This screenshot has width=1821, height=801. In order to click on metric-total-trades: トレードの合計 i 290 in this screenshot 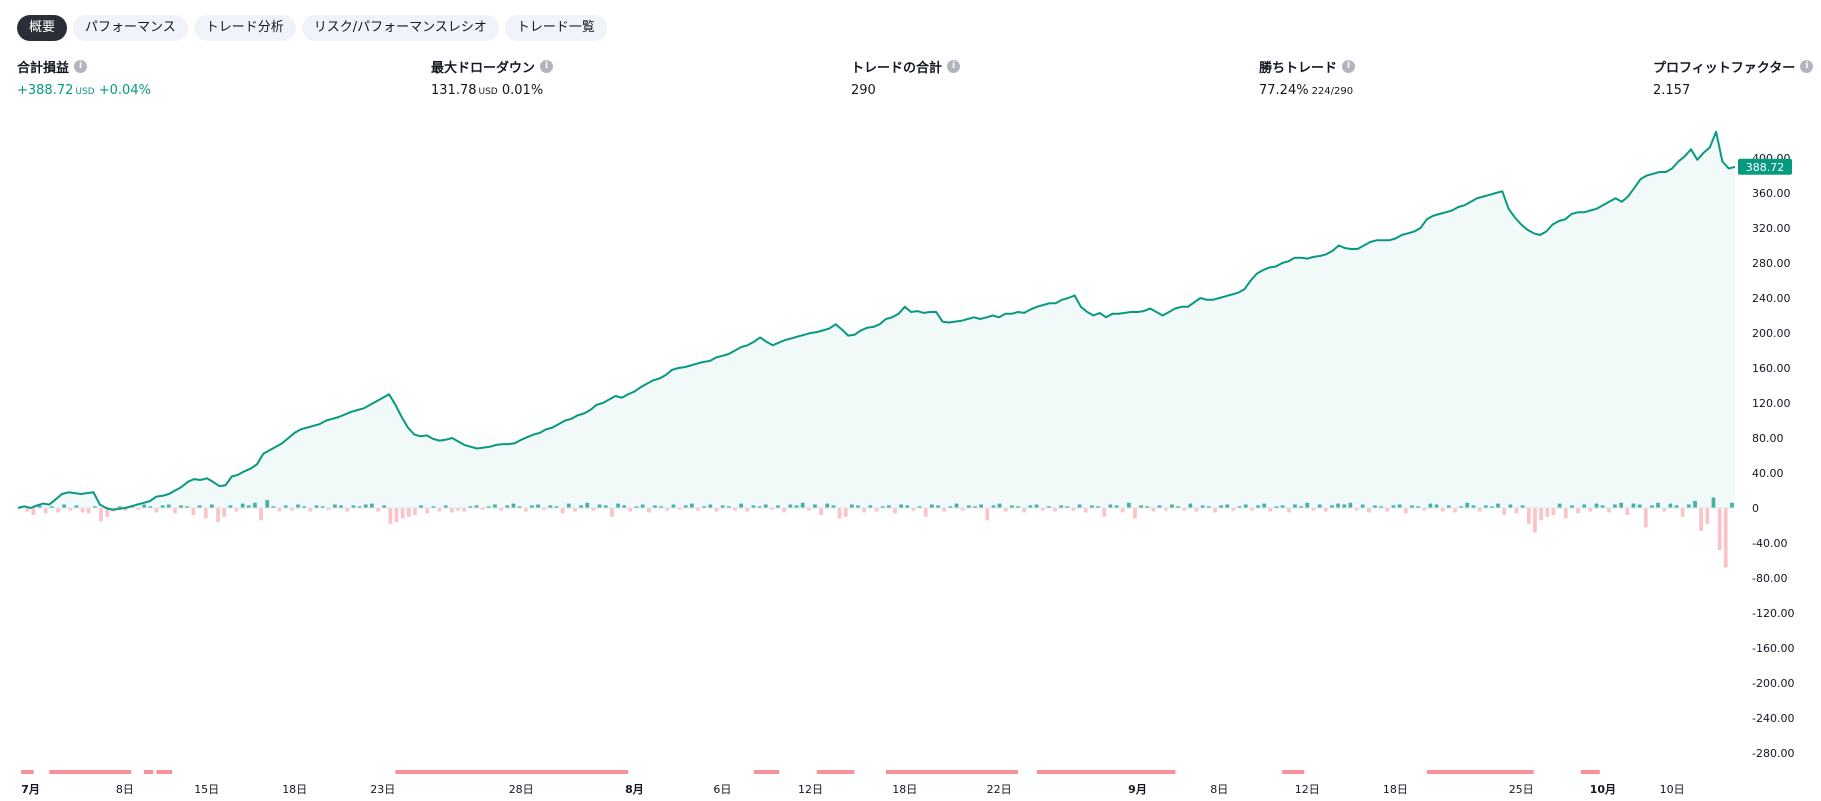, I will do `click(906, 77)`.